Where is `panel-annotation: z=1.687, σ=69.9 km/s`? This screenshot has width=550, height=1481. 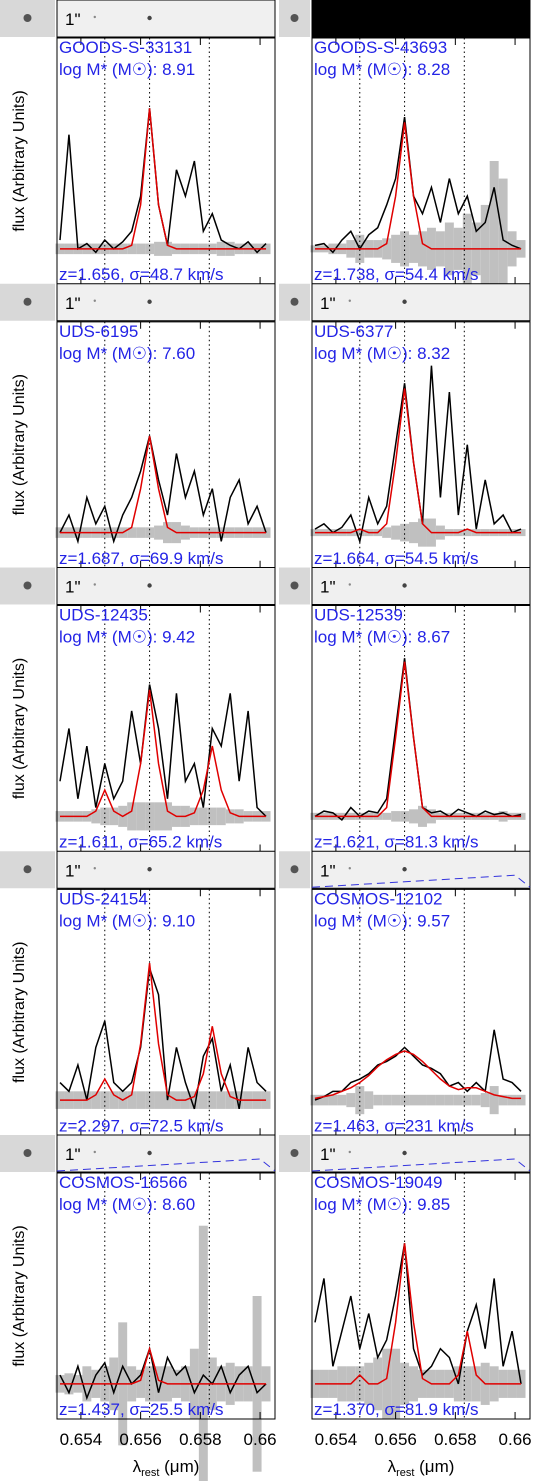 panel-annotation: z=1.687, σ=69.9 km/s is located at coordinates (141, 558).